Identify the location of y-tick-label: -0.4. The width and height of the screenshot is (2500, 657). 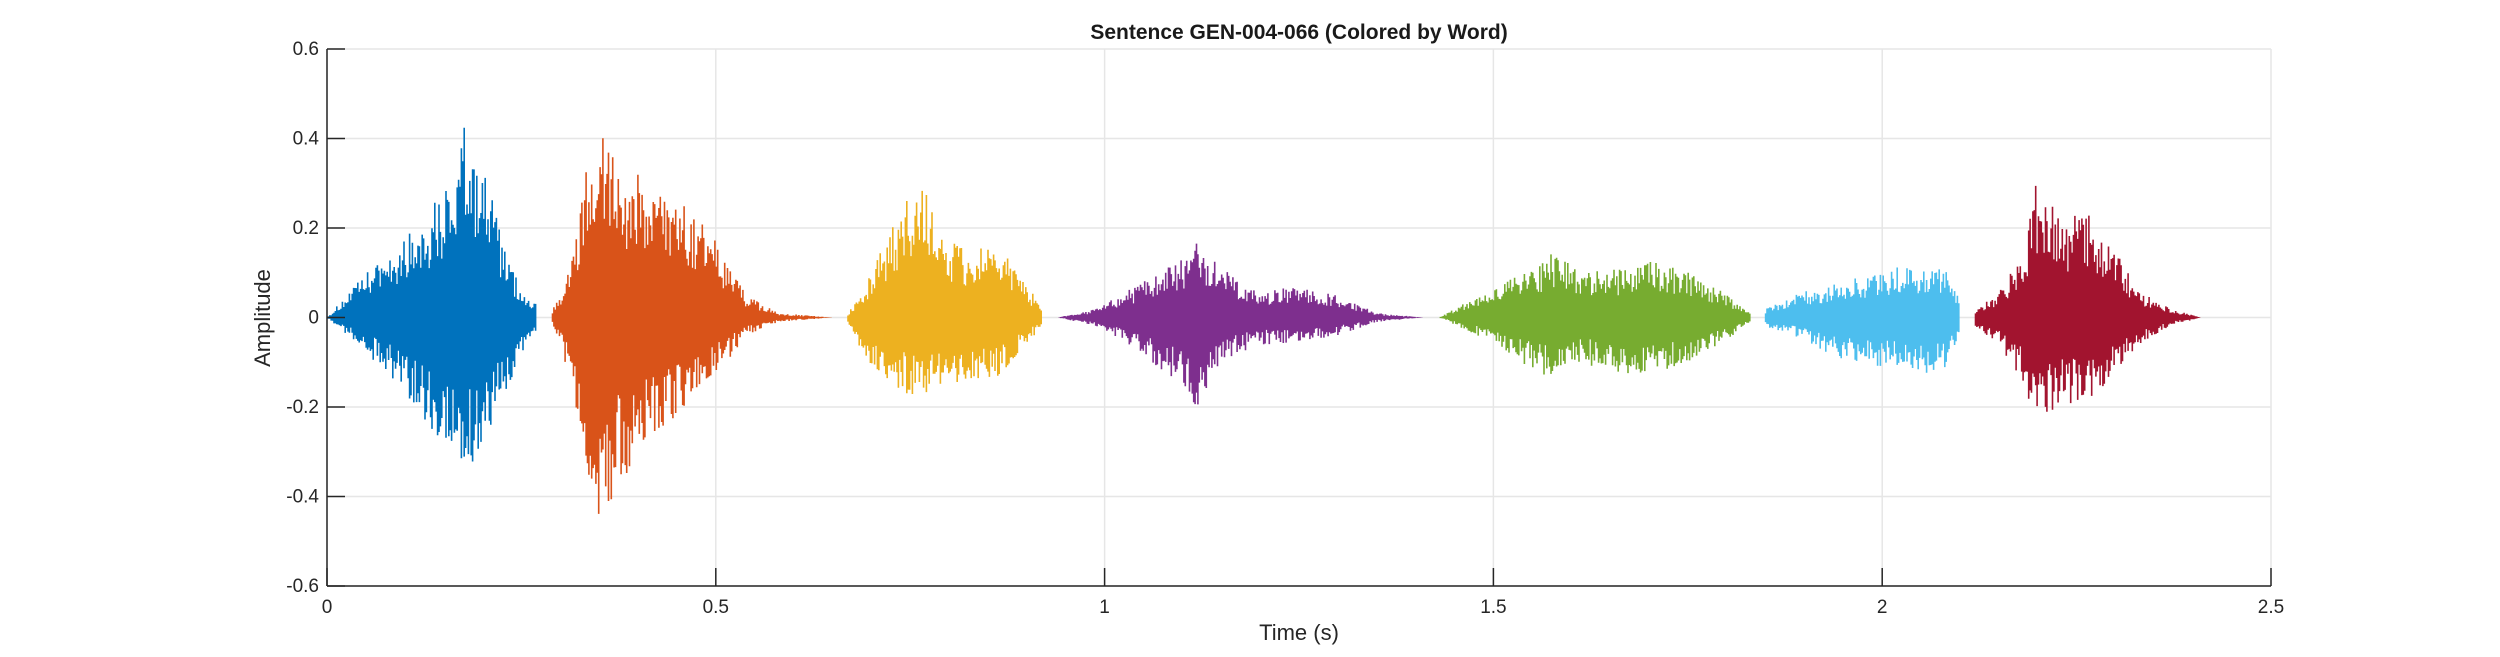
(302, 497).